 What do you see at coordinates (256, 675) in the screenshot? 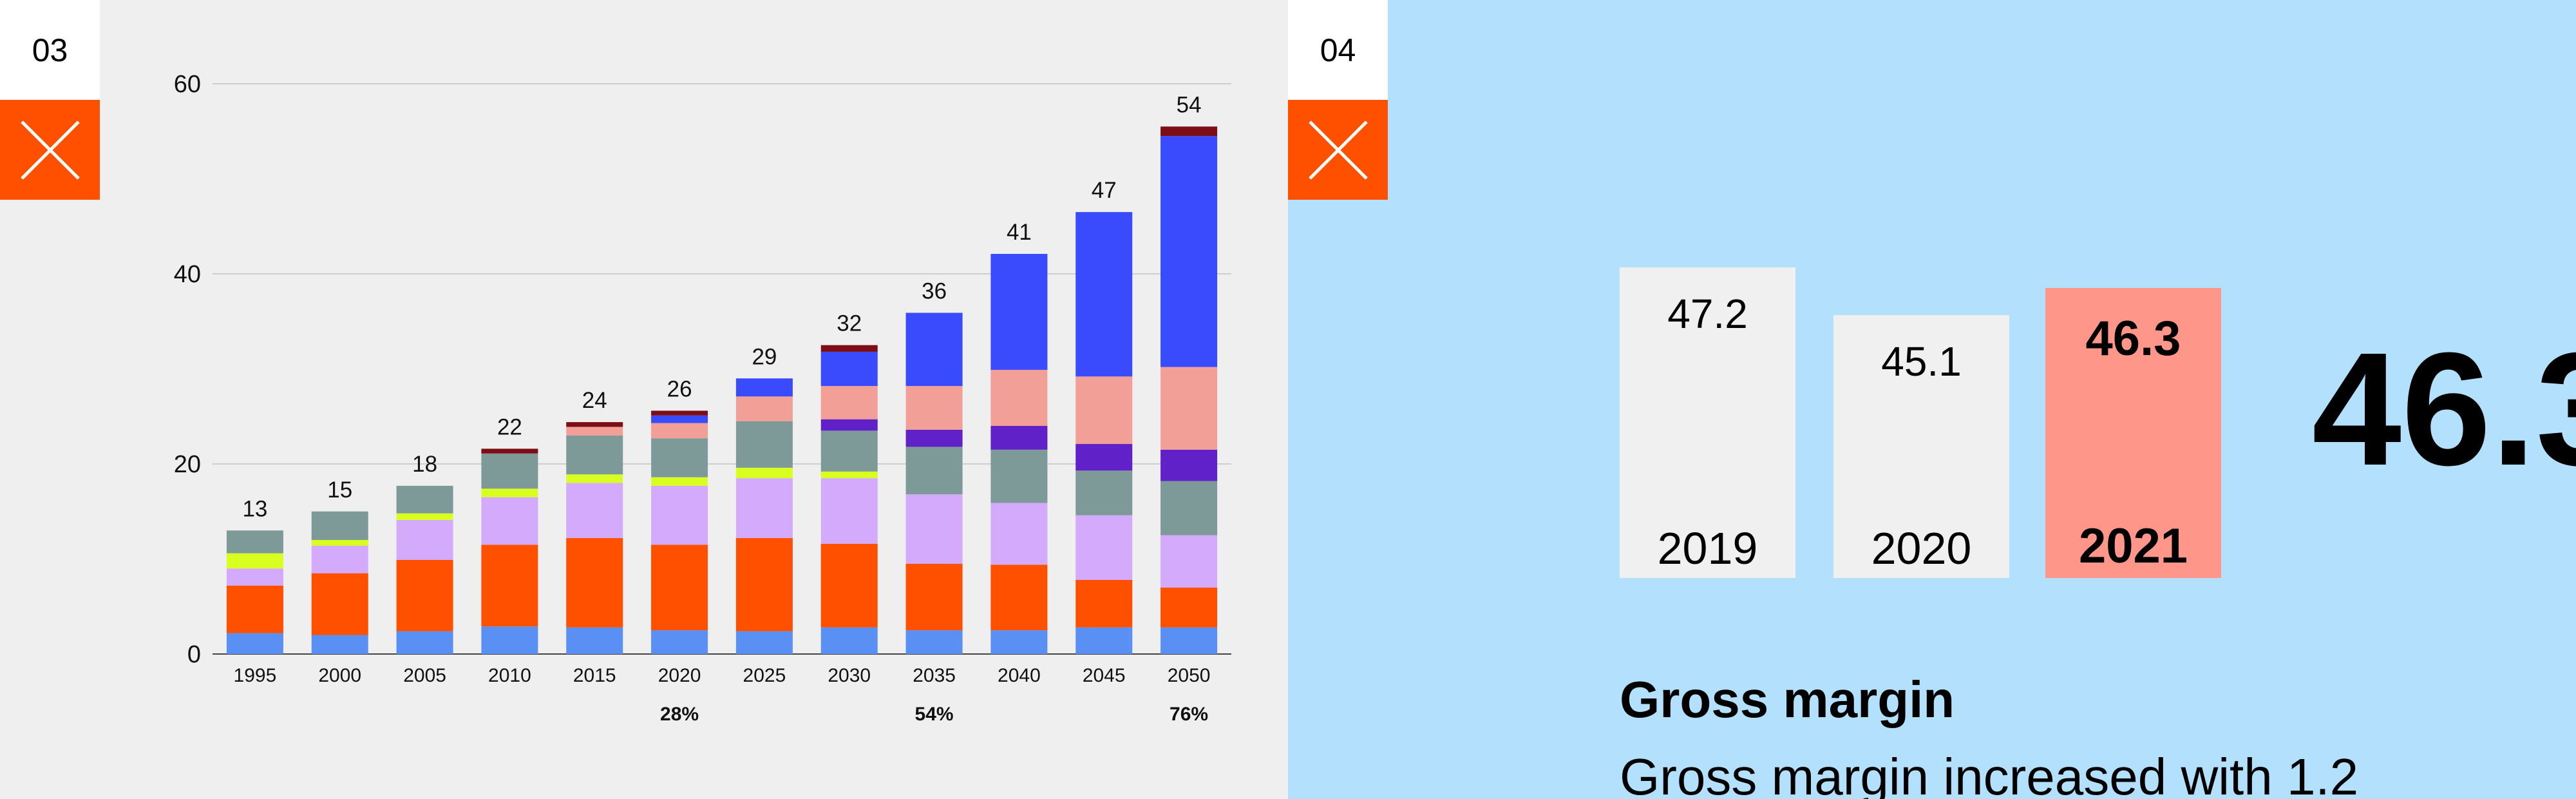
I see `x-tick-label: 1995` at bounding box center [256, 675].